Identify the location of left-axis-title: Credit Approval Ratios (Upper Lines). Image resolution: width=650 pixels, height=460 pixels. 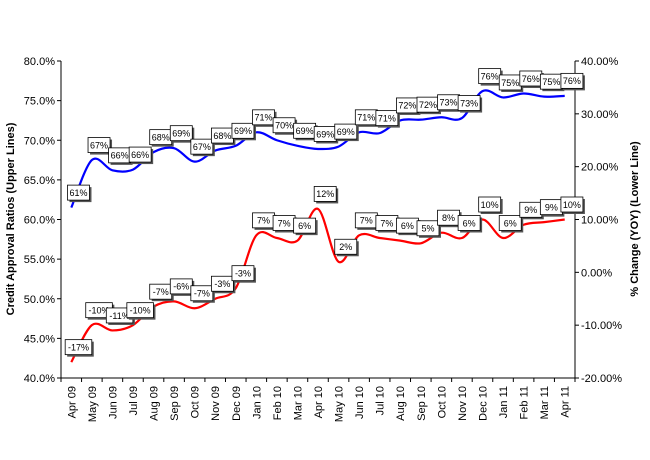
(11, 218).